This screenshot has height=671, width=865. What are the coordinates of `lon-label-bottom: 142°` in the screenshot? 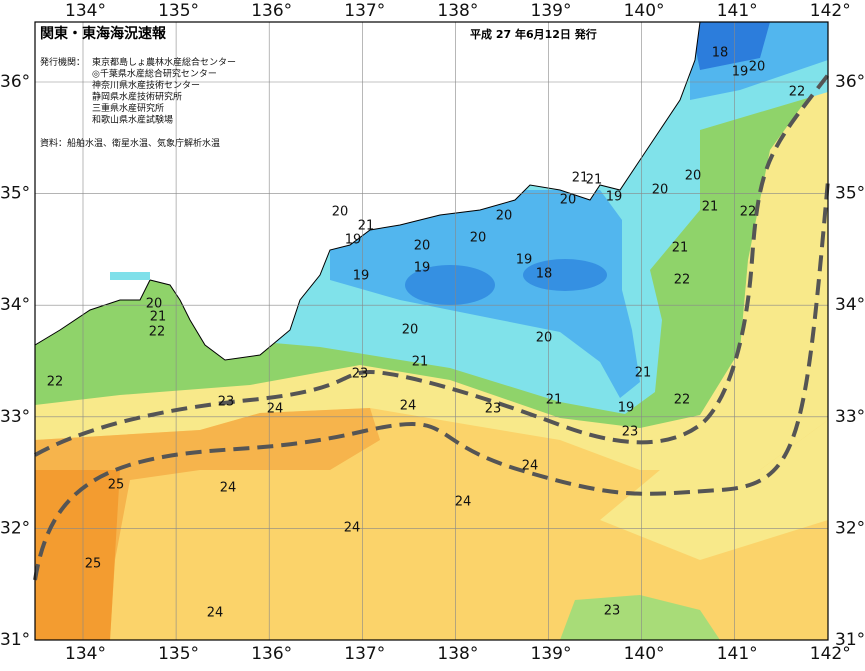 It's located at (830, 654).